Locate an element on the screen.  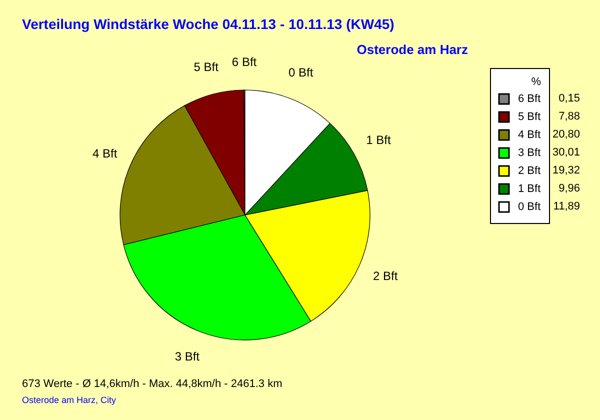
data-label: 0,15 is located at coordinates (569, 98).